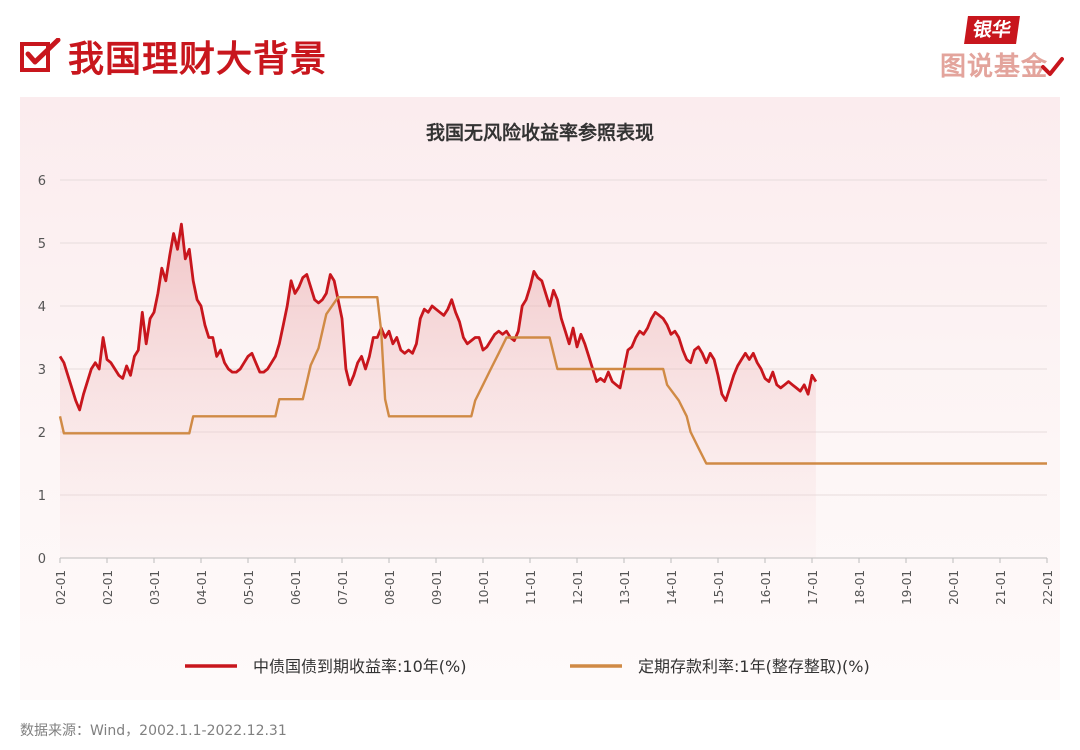 The image size is (1080, 750). What do you see at coordinates (42, 244) in the screenshot?
I see `y-tick-label: 5` at bounding box center [42, 244].